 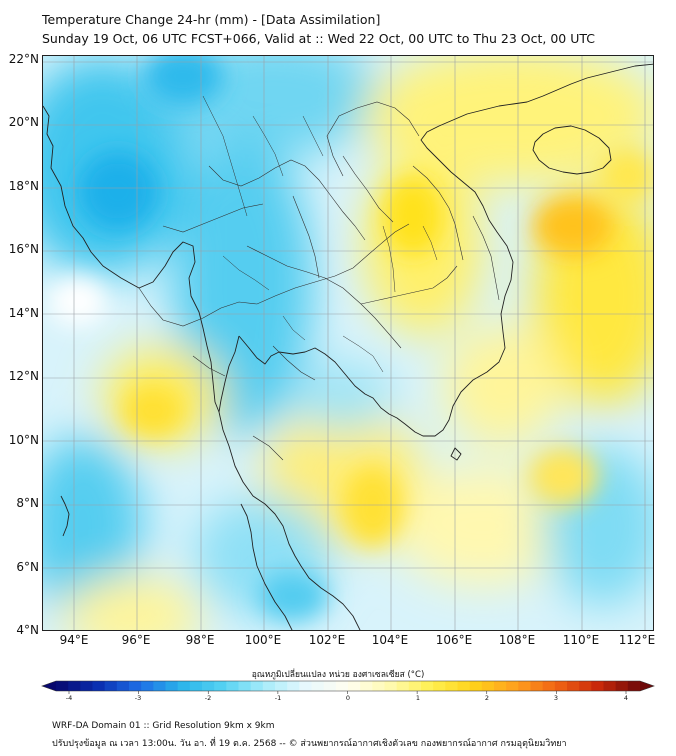 What do you see at coordinates (454, 640) in the screenshot?
I see `lon-label: 106°E` at bounding box center [454, 640].